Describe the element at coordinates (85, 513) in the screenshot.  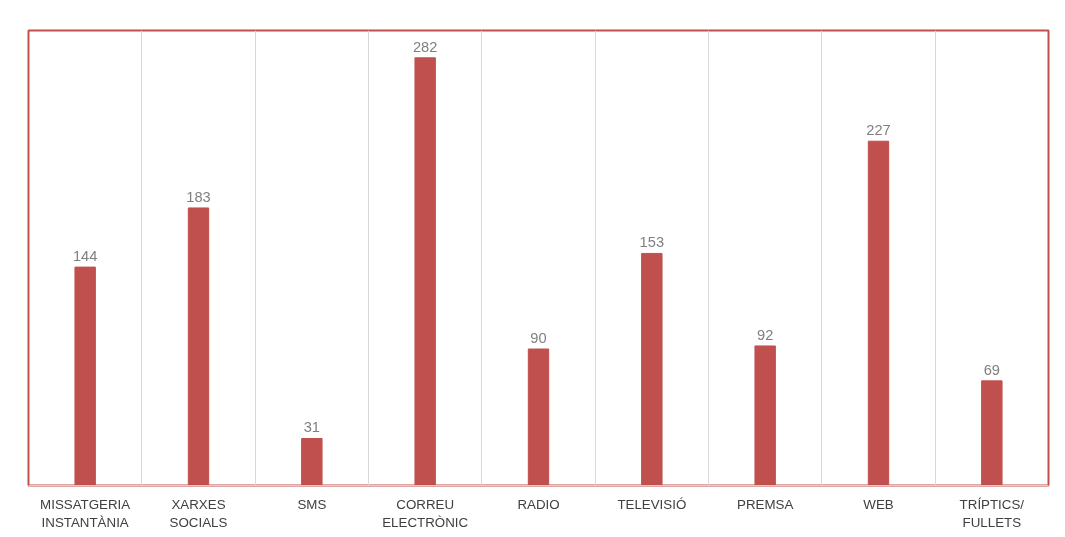
I see `x-tick-label: MISSATGERIA INSTANTÀNIA` at that location.